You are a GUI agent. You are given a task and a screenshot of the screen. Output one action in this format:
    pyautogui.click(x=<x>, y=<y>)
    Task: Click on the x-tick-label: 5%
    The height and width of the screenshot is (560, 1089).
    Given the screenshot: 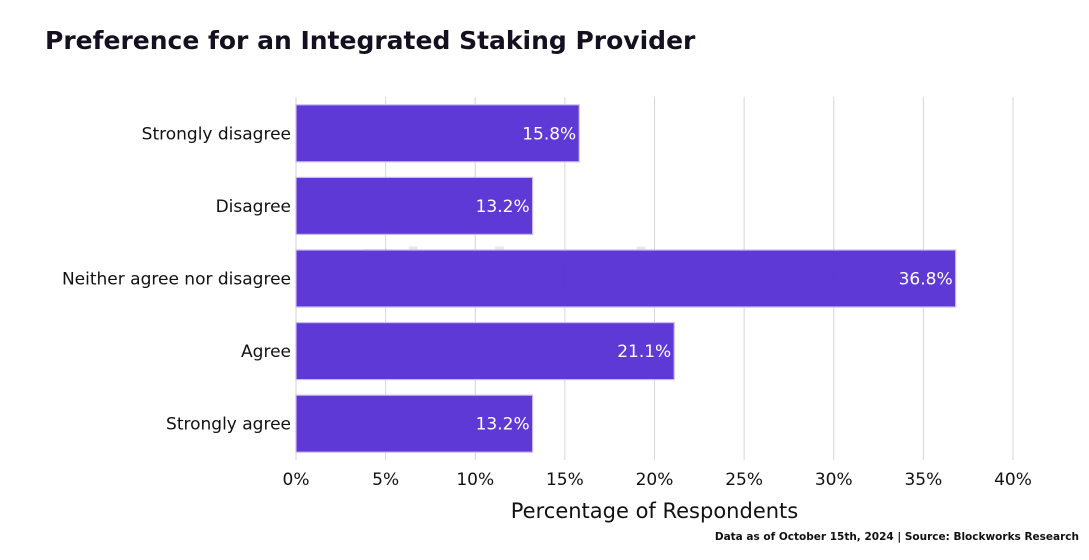 What is the action you would take?
    pyautogui.click(x=385, y=480)
    